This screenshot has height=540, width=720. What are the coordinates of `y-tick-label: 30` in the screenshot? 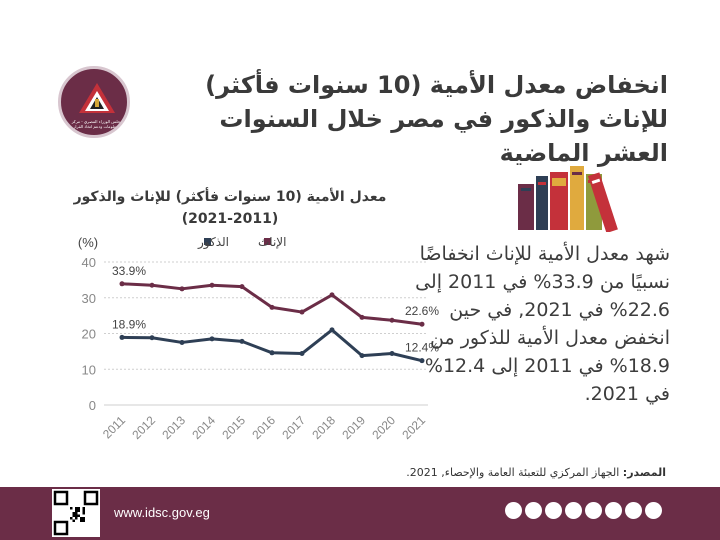 It's located at (89, 298).